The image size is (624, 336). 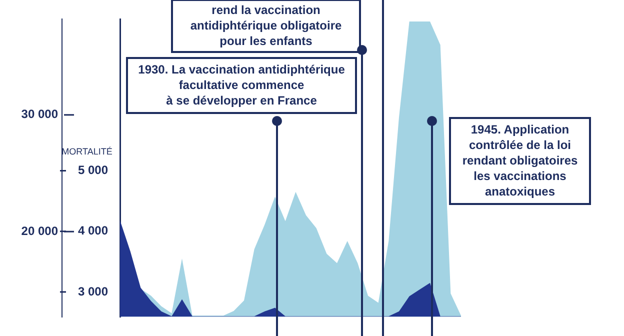 I want to click on annotation: rend la vaccination antidiphtérique obligatoire pour les enfants, so click(x=266, y=25).